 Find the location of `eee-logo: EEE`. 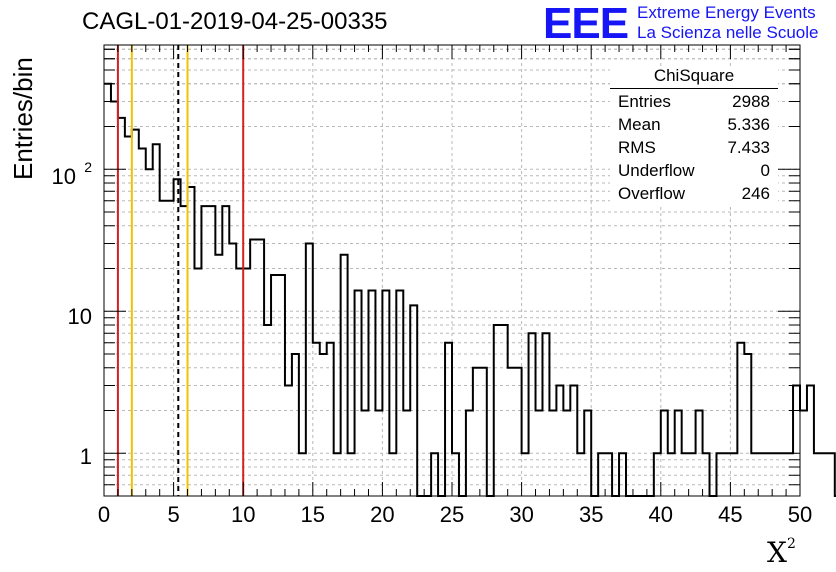

eee-logo: EEE is located at coordinates (586, 24).